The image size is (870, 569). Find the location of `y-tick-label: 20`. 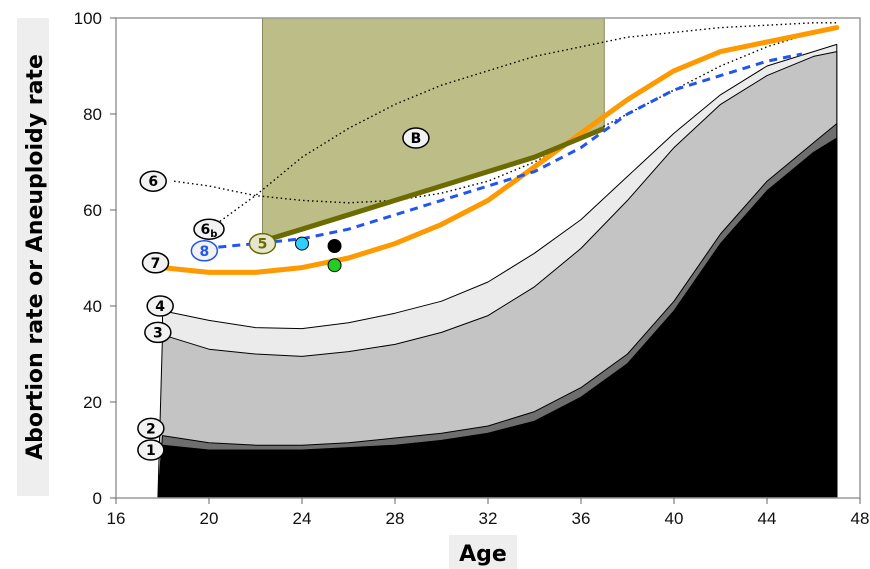

y-tick-label: 20 is located at coordinates (92, 402).